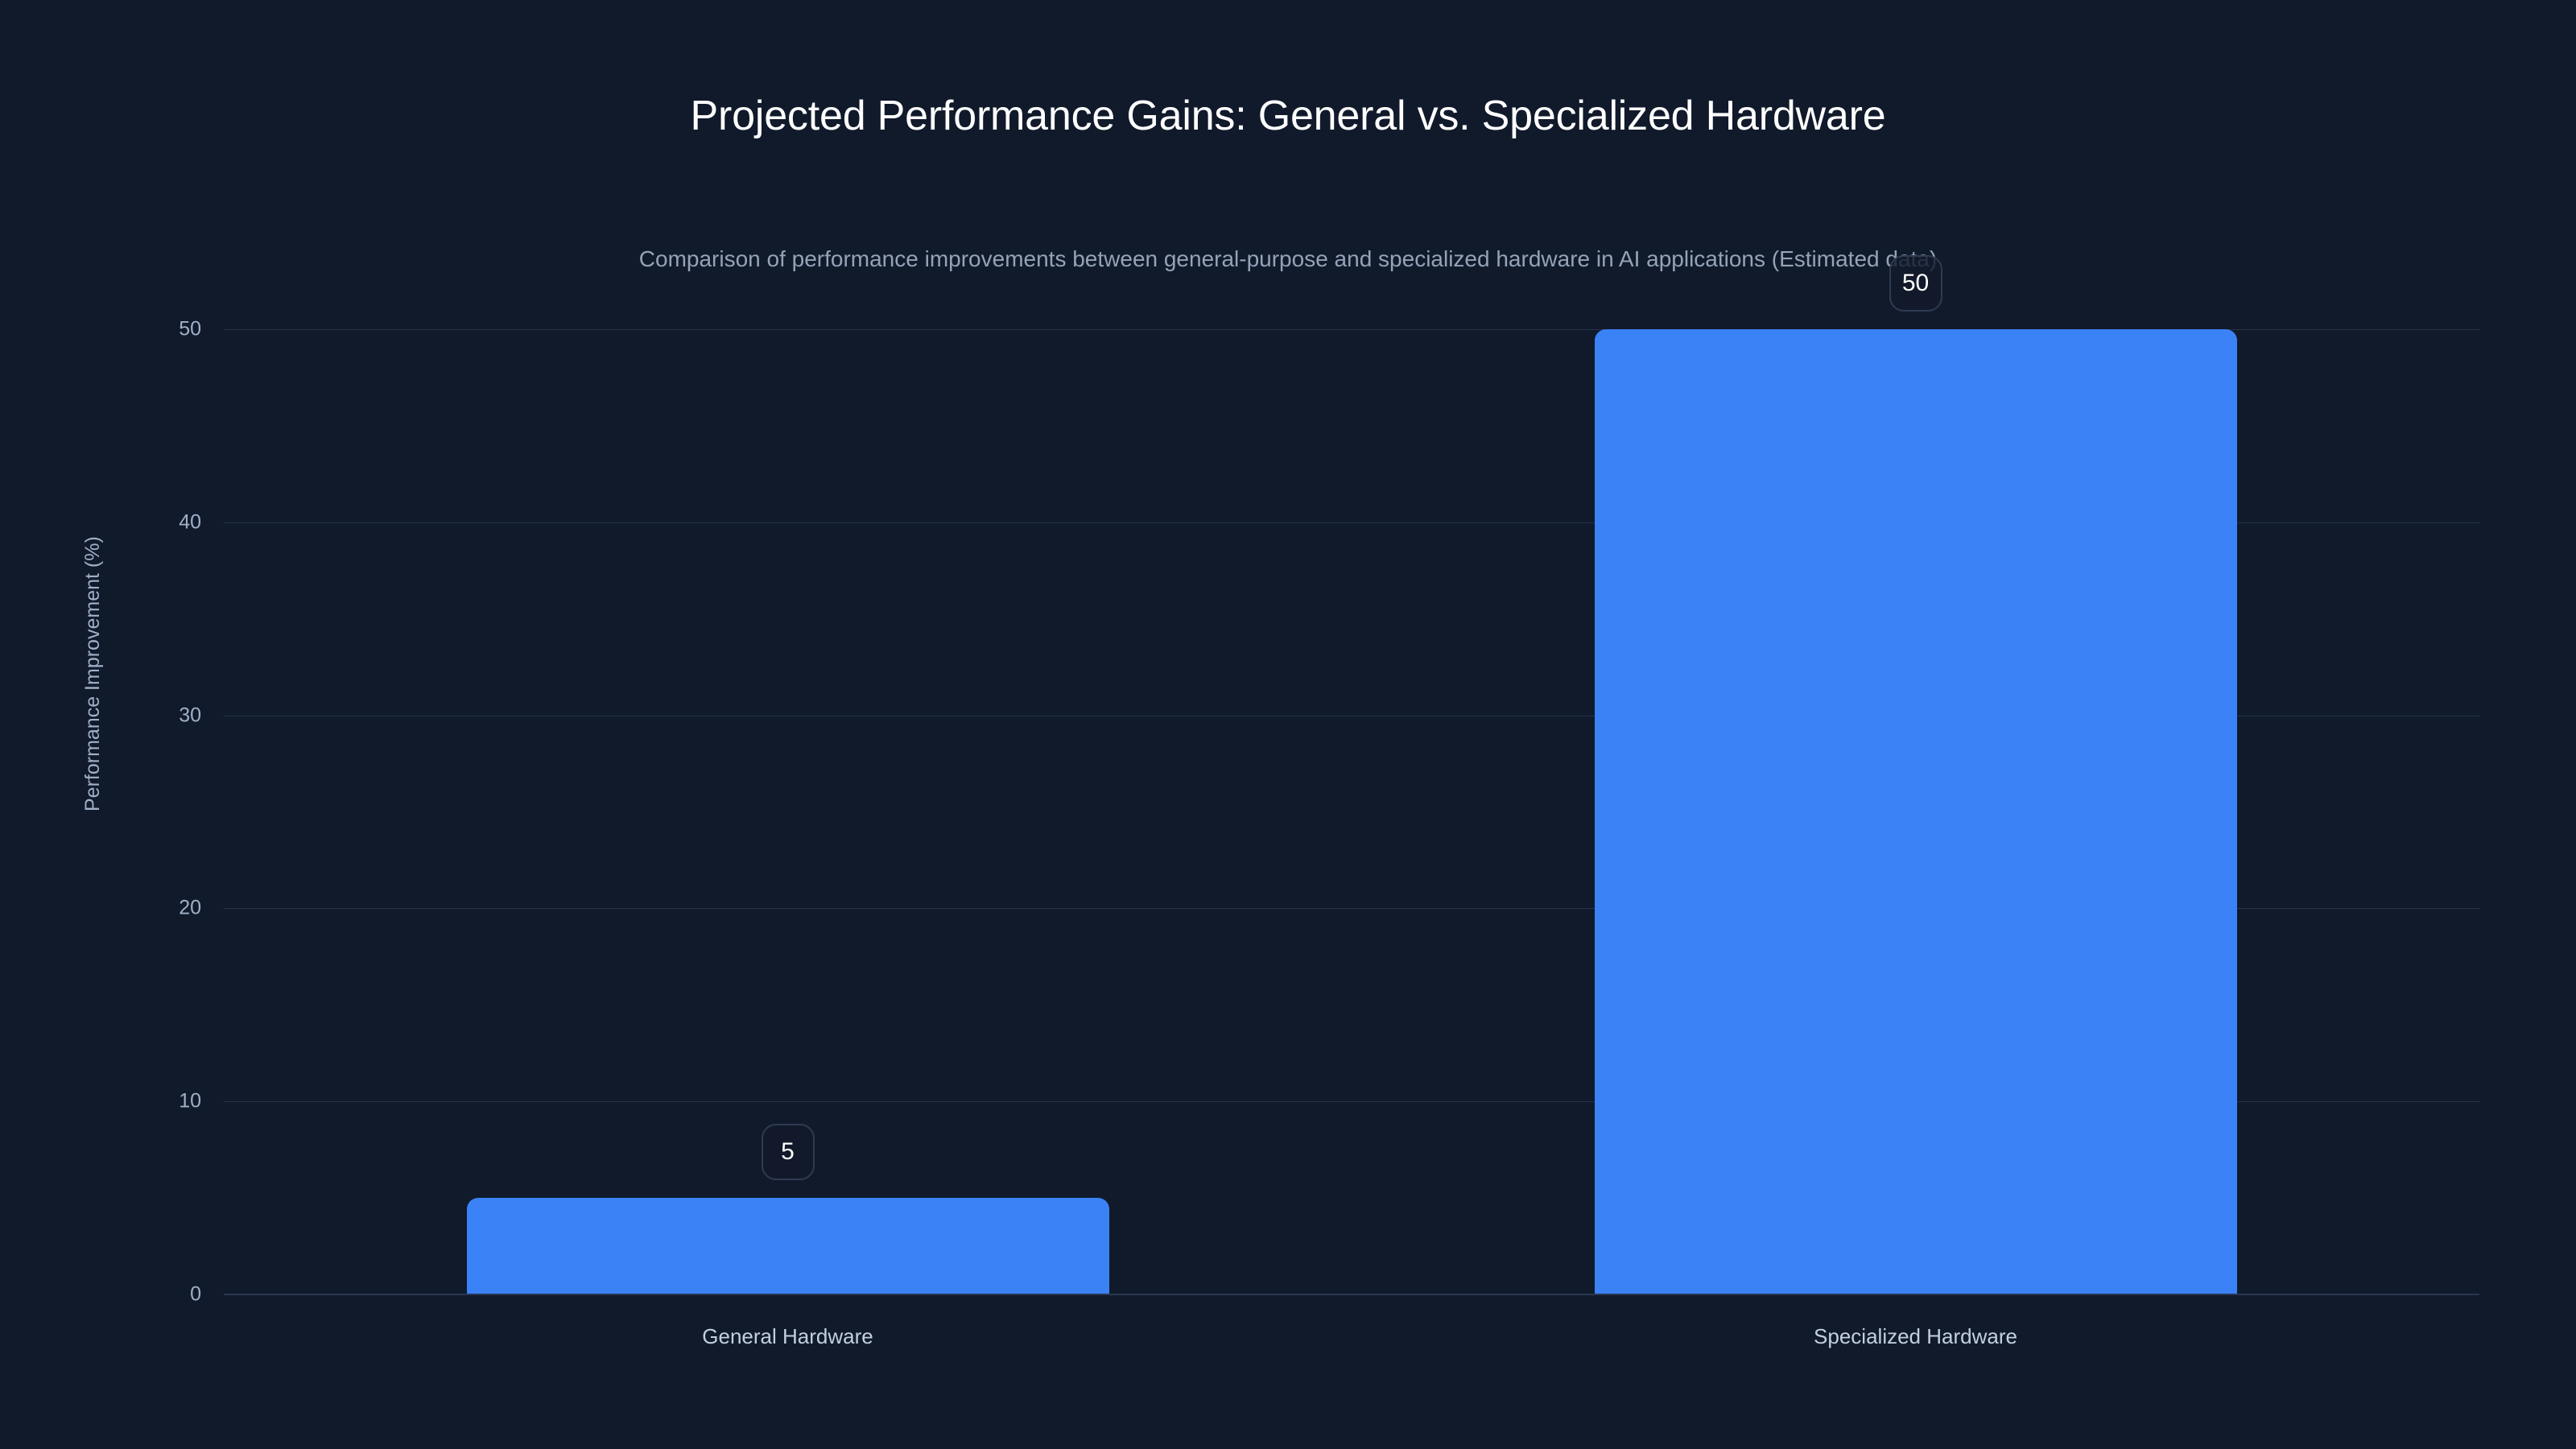 The width and height of the screenshot is (2576, 1449). What do you see at coordinates (787, 1336) in the screenshot?
I see `x-tick-label: General Hardware` at bounding box center [787, 1336].